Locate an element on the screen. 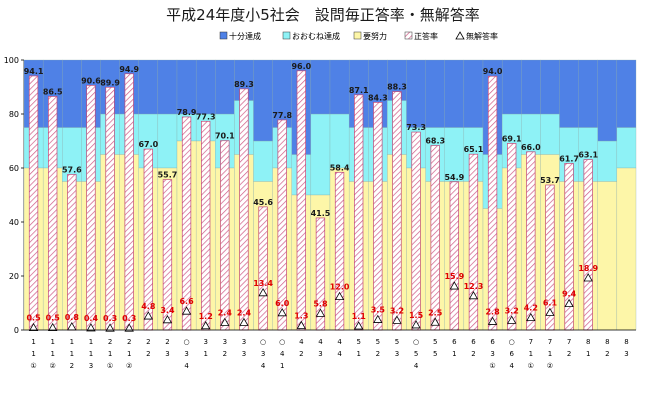 Image resolution: width=646 pixels, height=405 pixels. missing-label-18: 3.5 is located at coordinates (378, 310).